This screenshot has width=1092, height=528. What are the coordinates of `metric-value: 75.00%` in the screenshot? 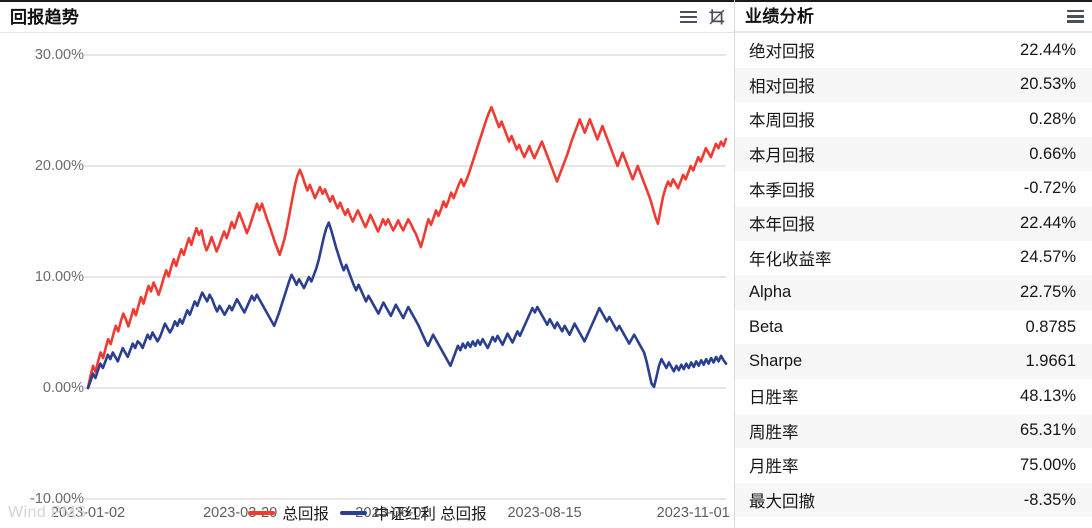 It's located at (1048, 464).